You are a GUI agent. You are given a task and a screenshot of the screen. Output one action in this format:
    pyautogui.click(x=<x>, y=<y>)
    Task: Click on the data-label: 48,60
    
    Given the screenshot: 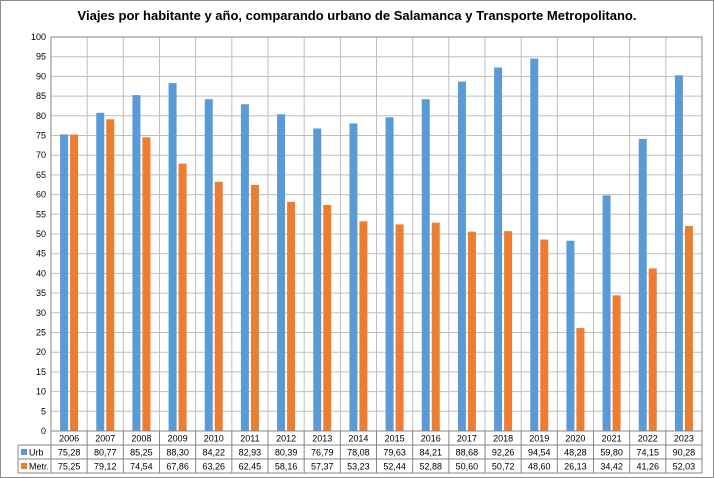 What is the action you would take?
    pyautogui.click(x=539, y=467)
    